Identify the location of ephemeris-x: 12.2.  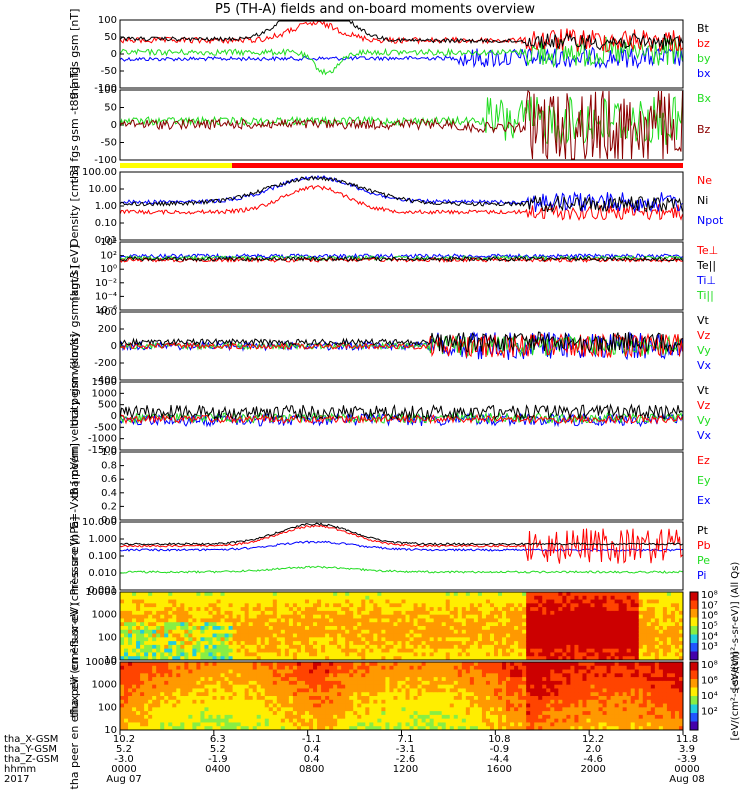
(593, 739).